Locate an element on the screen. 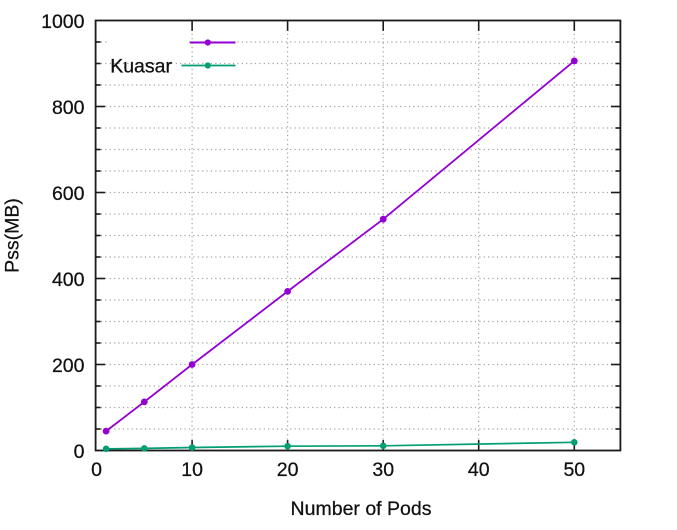 This screenshot has height=530, width=677. svg-text: Kuasar is located at coordinates (141, 67).